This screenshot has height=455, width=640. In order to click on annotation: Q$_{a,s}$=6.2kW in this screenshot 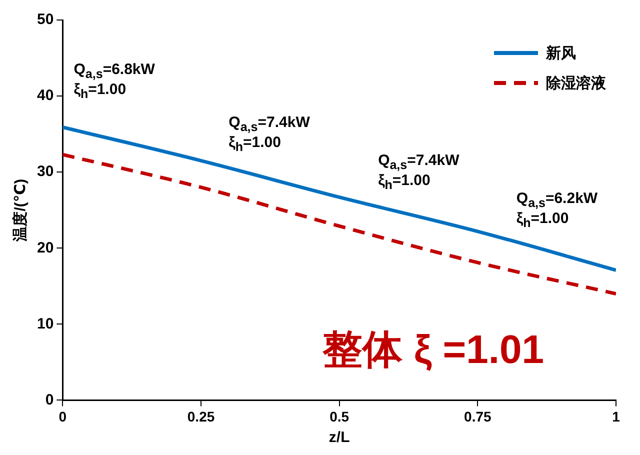, I will do `click(557, 200)`.